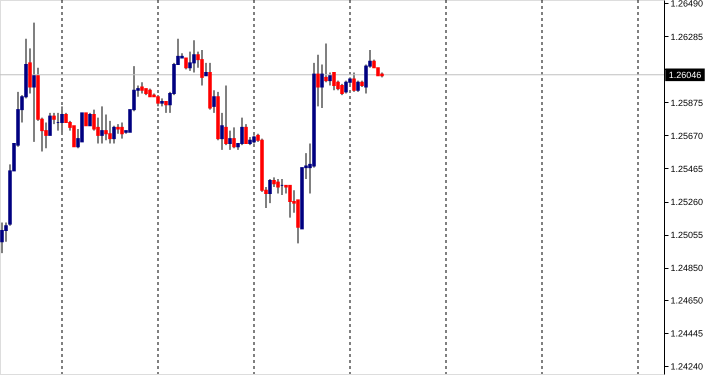 The image size is (706, 376). I want to click on y-tick-label: 1.24240, so click(687, 366).